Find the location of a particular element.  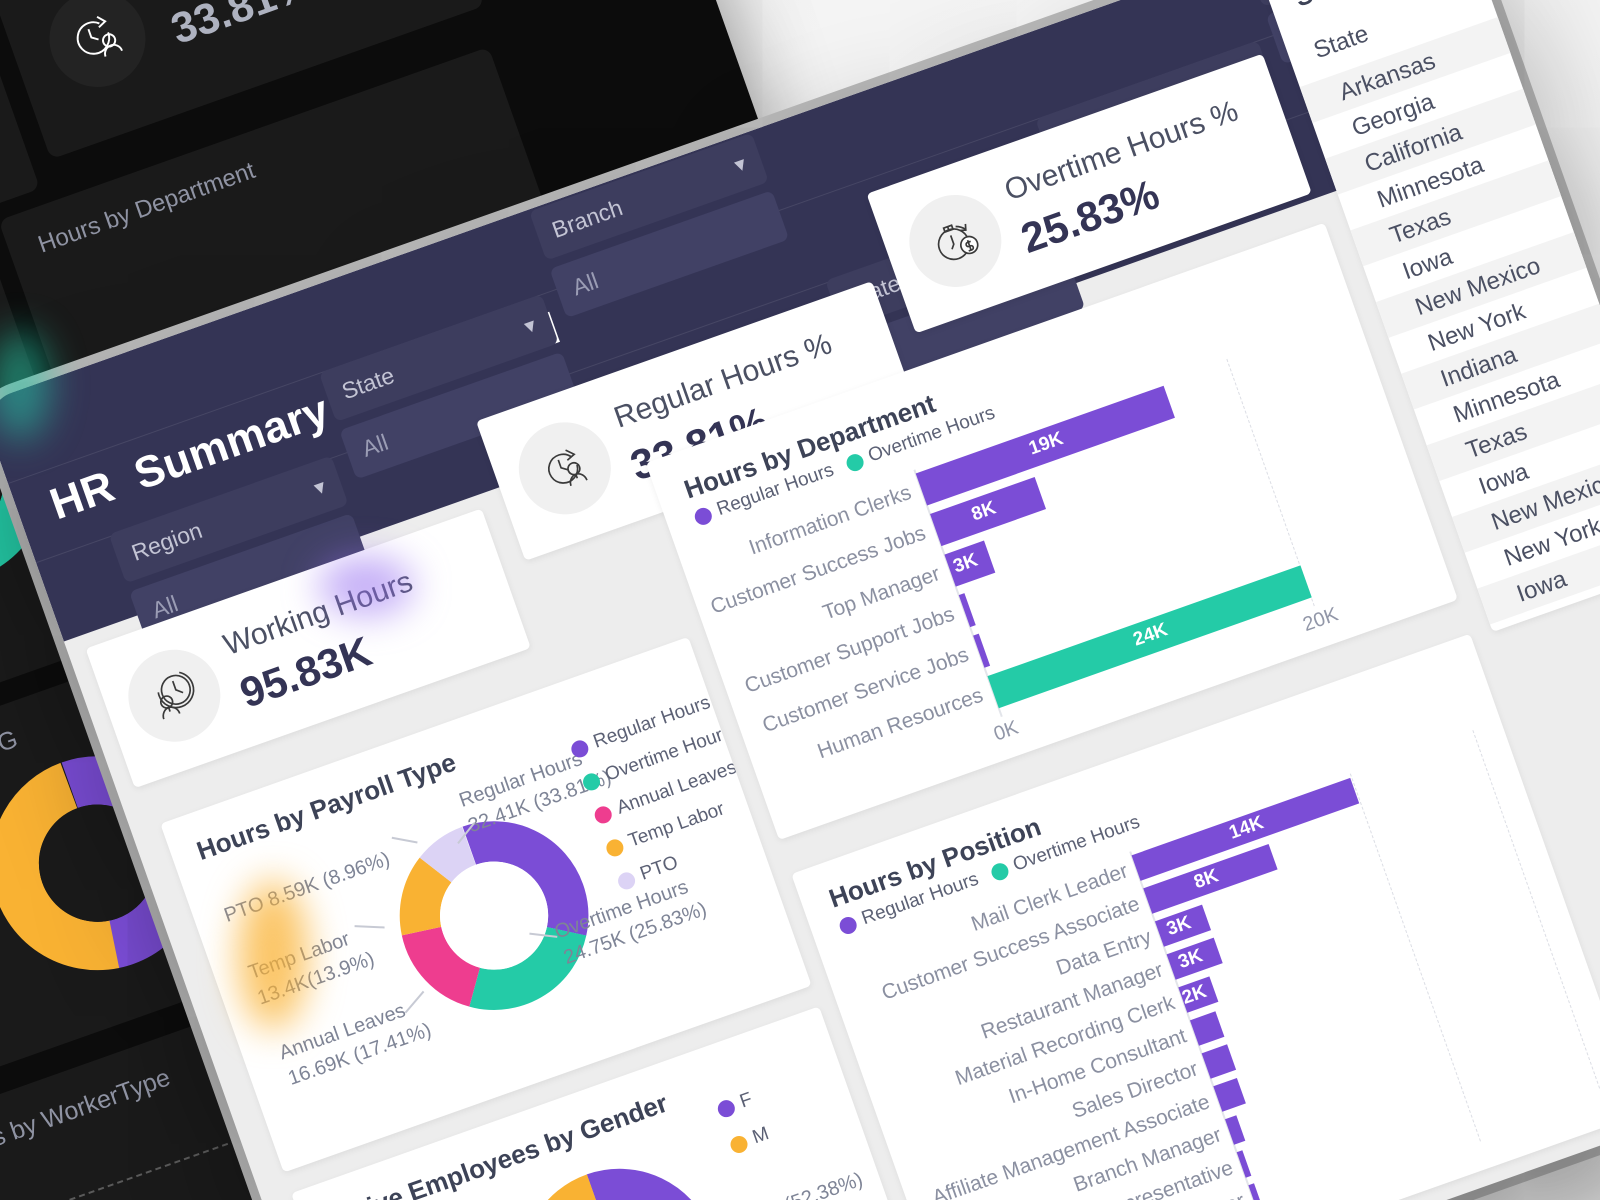

dark-panel-title: Hours by Department is located at coordinates (146, 207).